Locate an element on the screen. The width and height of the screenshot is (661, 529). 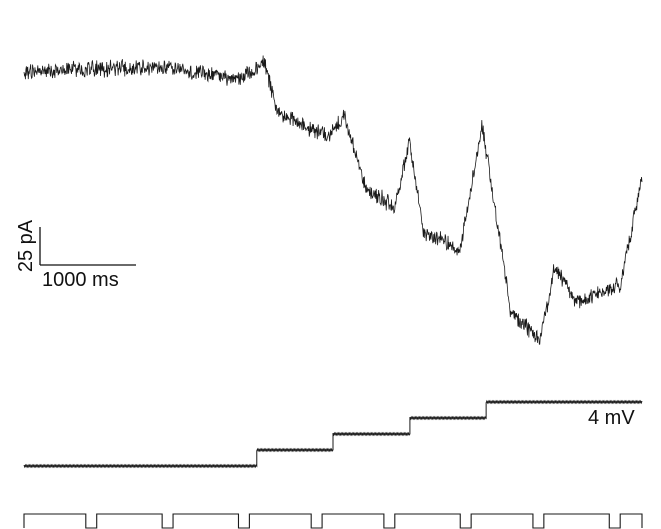
scale-bar-duration-label: 1000 ms is located at coordinates (80, 280).